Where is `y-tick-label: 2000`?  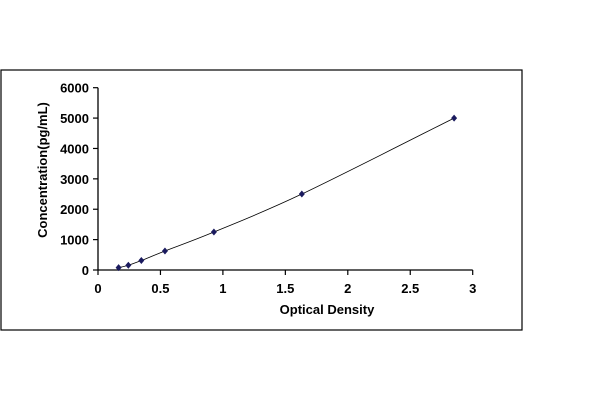
y-tick-label: 2000 is located at coordinates (74, 209).